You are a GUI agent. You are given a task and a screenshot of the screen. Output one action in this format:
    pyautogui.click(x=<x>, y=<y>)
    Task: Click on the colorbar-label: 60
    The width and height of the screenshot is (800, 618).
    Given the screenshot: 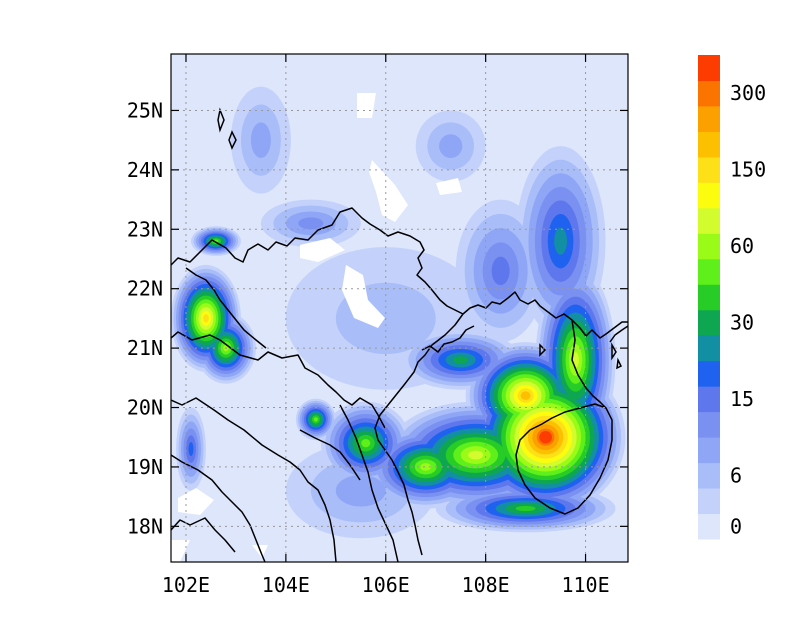 What is the action you would take?
    pyautogui.click(x=742, y=246)
    